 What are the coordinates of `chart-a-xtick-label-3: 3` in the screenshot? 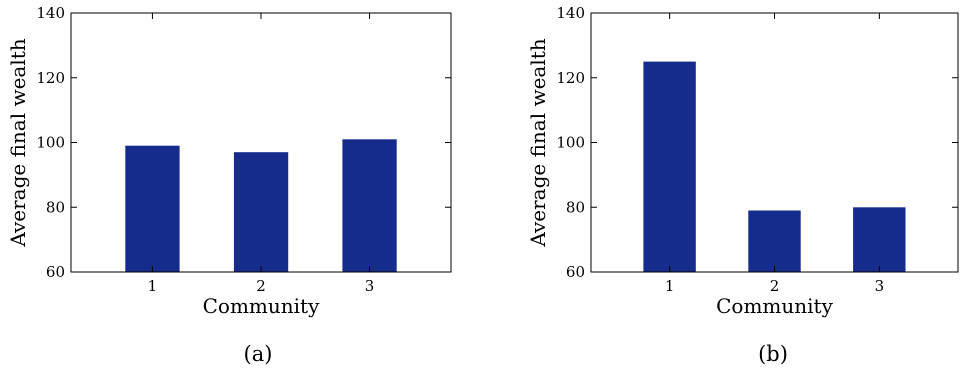 It's located at (370, 286).